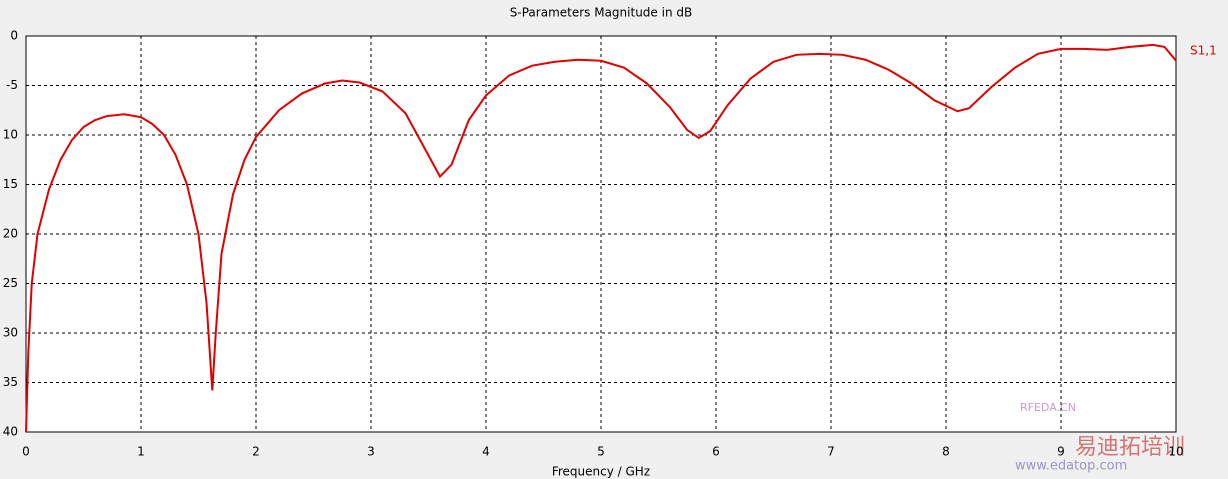 The image size is (1228, 479). I want to click on x-axis-label: Frequency / GHz, so click(601, 472).